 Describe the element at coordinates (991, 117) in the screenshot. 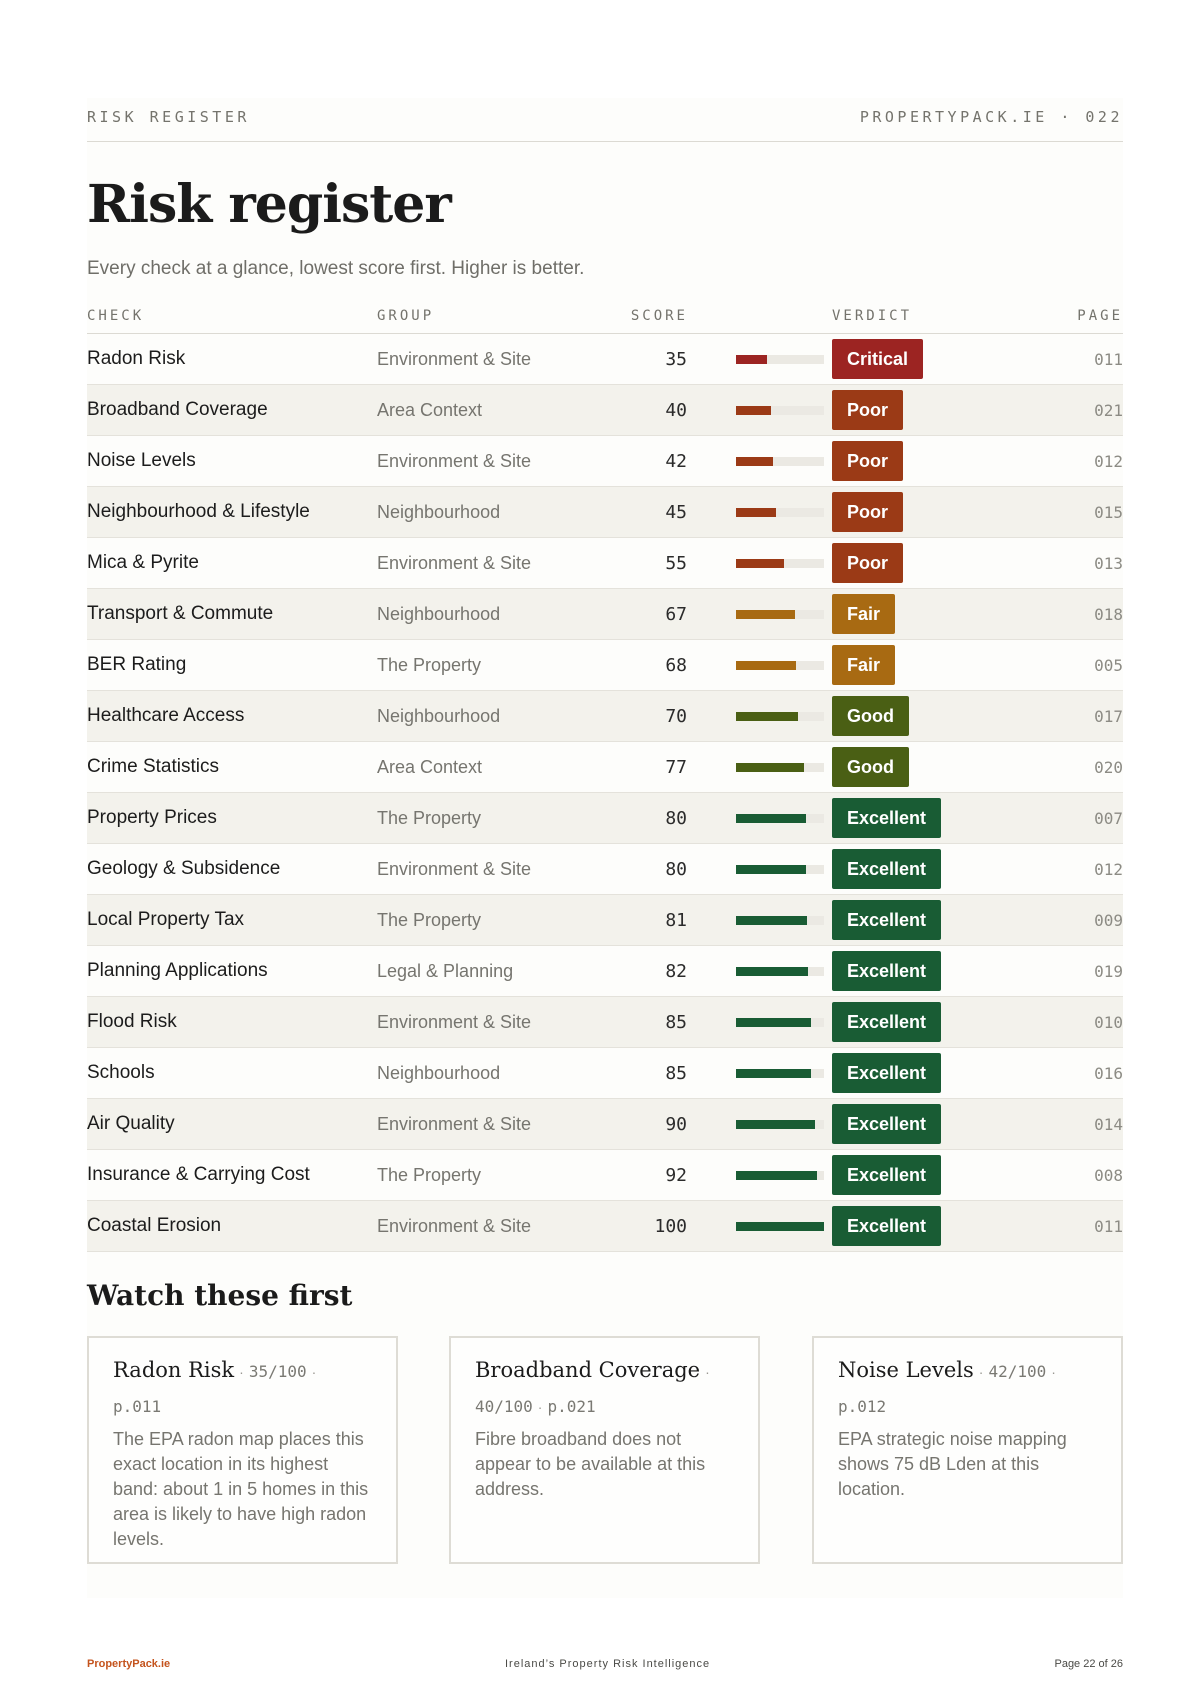

I see `site-page-label: PROPERTYPACK.IE · 022` at that location.